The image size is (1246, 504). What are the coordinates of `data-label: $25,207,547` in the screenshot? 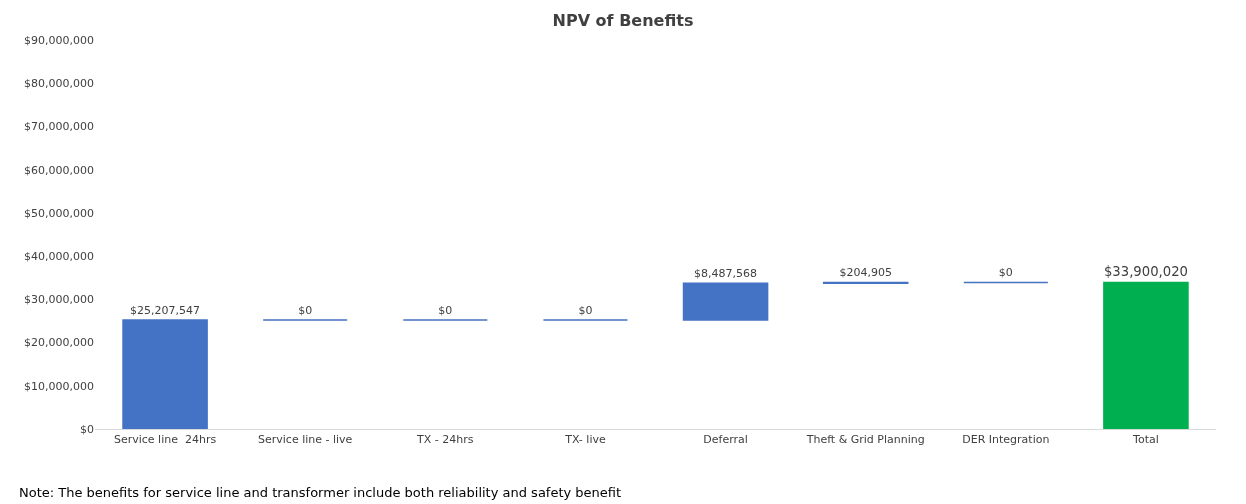 It's located at (165, 311).